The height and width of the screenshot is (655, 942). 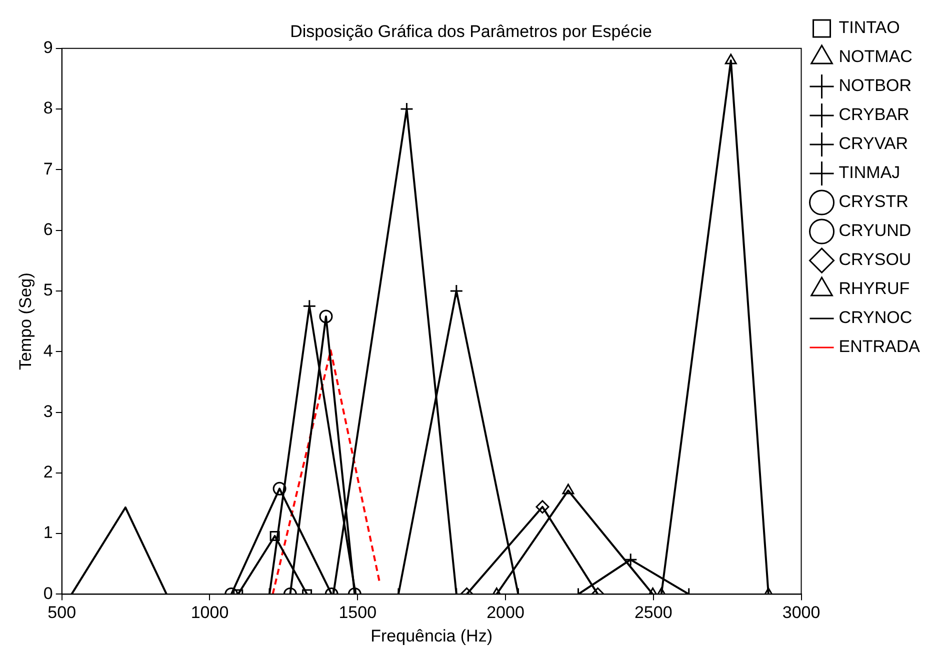 What do you see at coordinates (357, 612) in the screenshot?
I see `x-tick-label: 1500` at bounding box center [357, 612].